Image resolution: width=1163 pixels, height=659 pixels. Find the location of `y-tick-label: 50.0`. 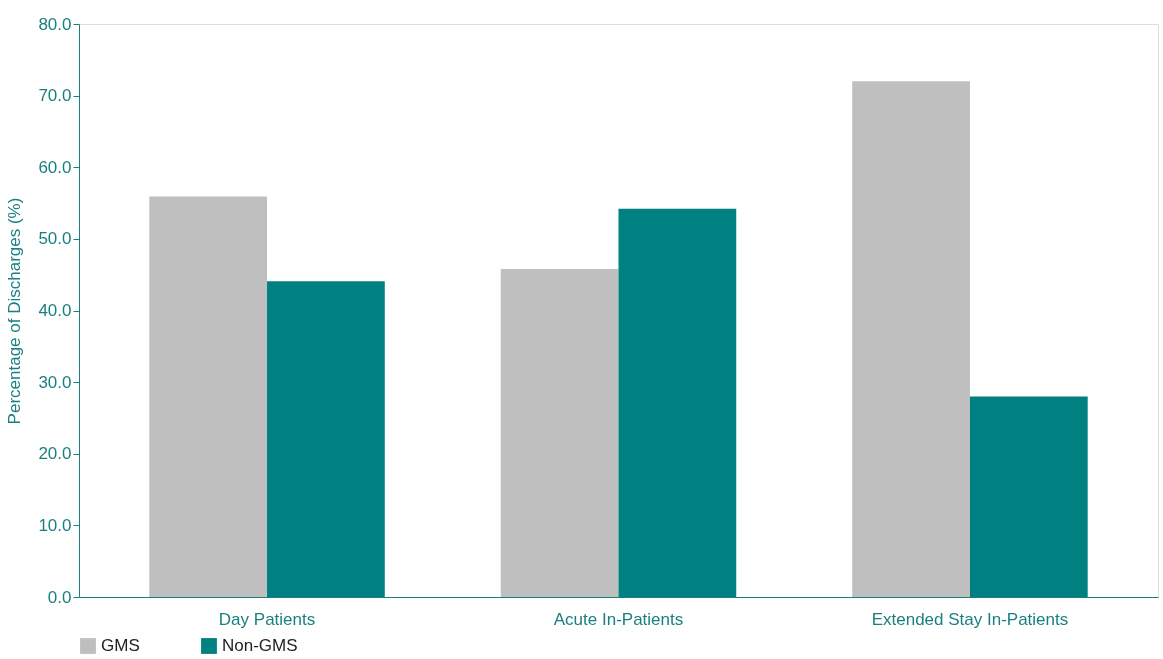

y-tick-label: 50.0 is located at coordinates (55, 239).